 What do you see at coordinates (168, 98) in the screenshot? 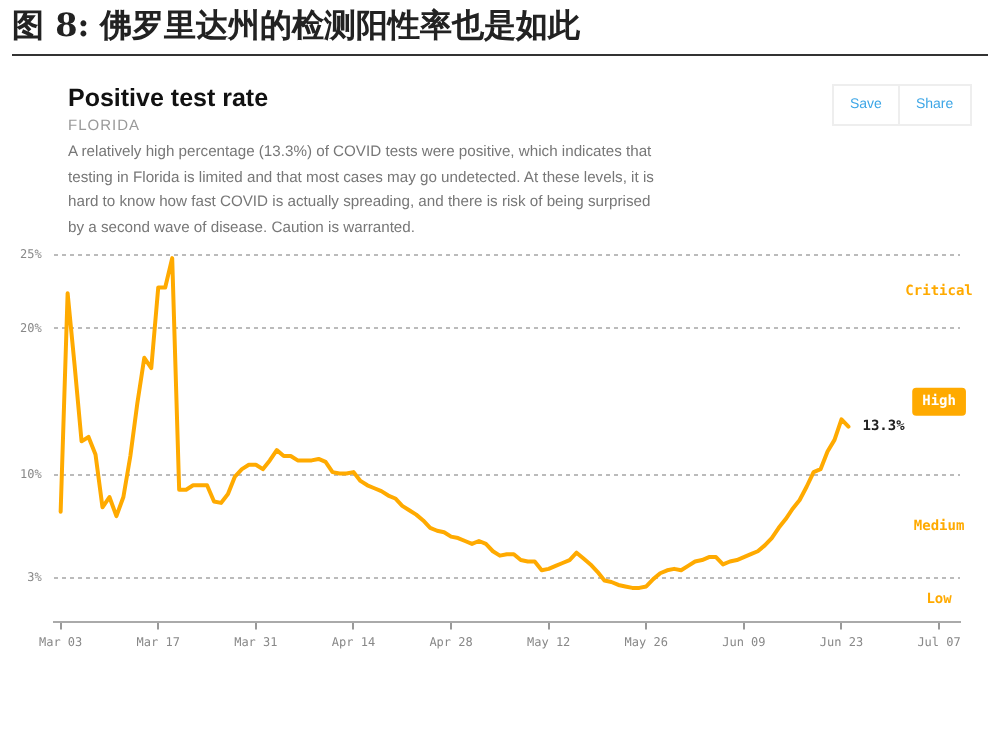
I see `chart-subtitle: Positive test rate` at bounding box center [168, 98].